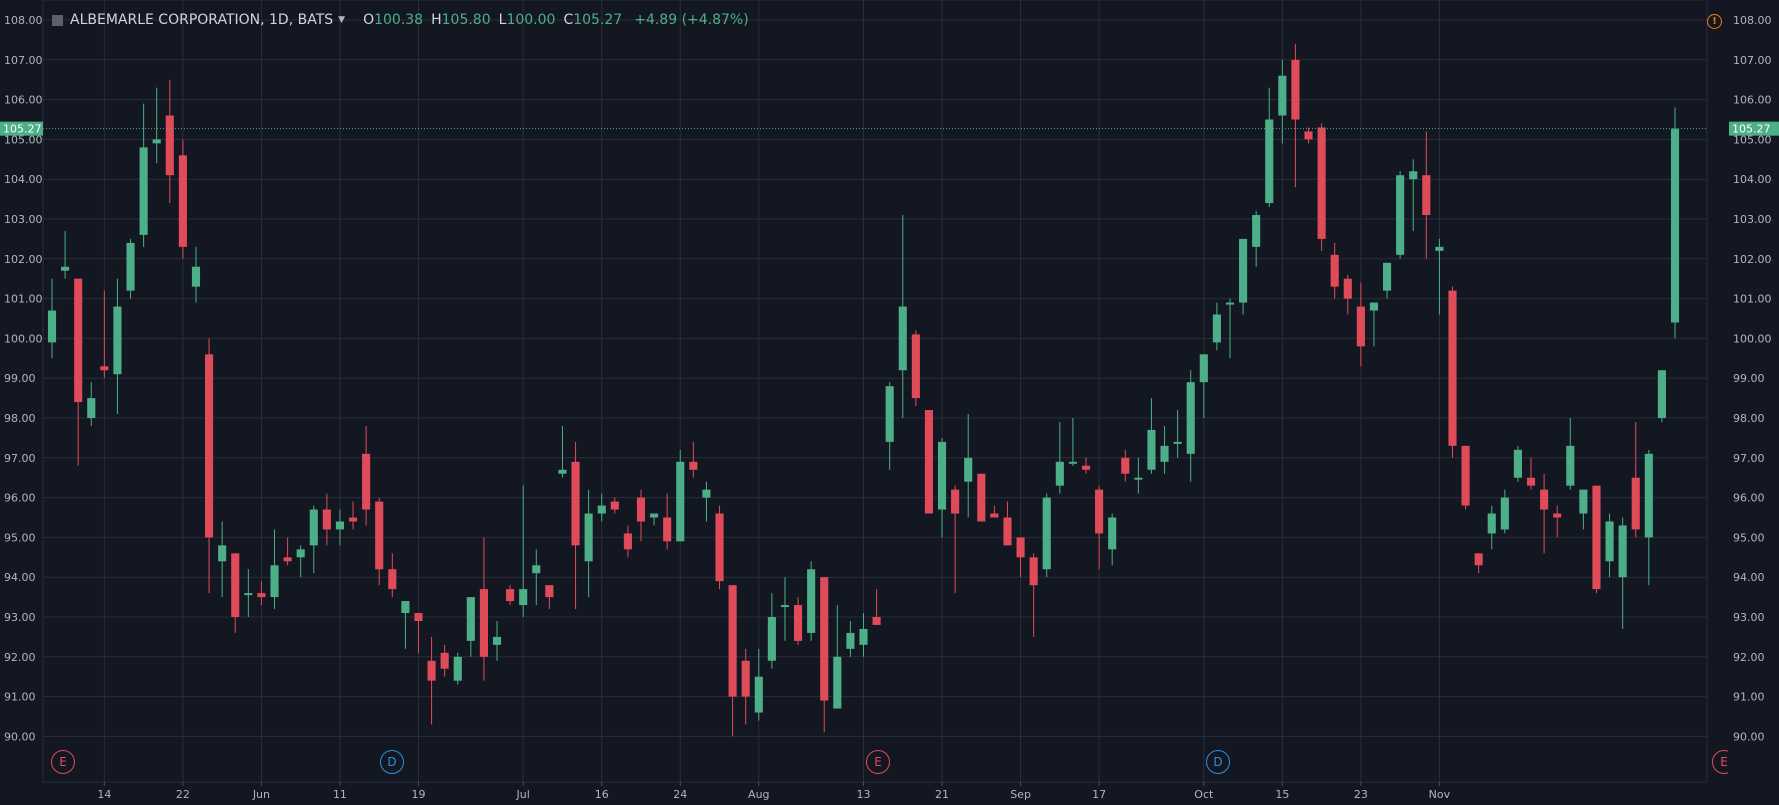  I want to click on last-price-line: 105.27 105.27, so click(889, 128).